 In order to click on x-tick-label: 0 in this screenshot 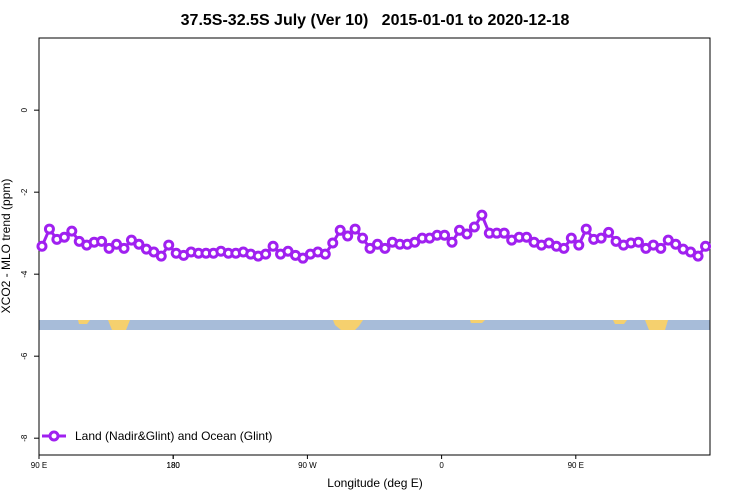, I will do `click(441, 465)`.